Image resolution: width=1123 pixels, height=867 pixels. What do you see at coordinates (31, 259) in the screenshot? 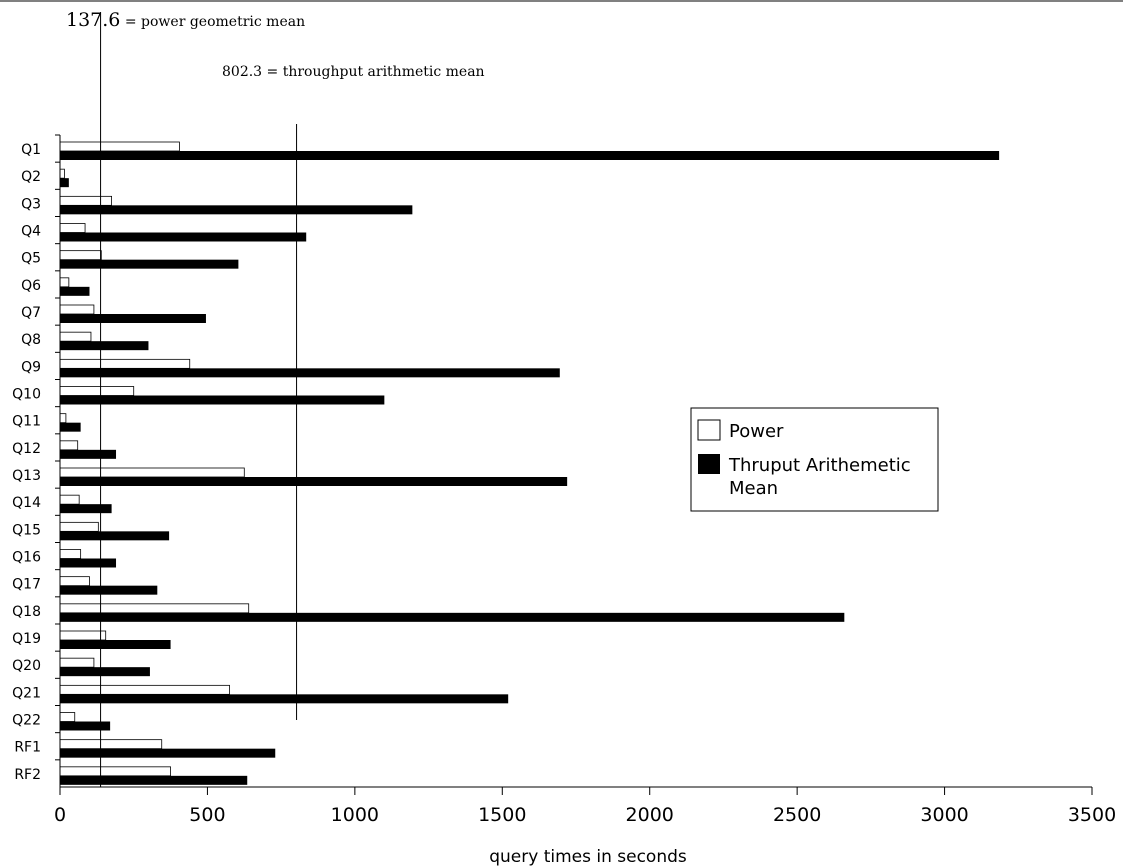
I see `category-label: Q5` at bounding box center [31, 259].